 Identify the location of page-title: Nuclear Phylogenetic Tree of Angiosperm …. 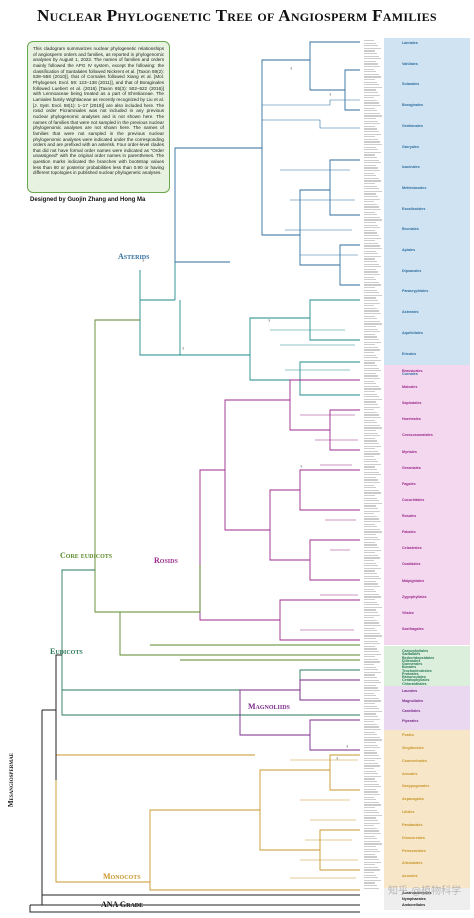
(237, 15).